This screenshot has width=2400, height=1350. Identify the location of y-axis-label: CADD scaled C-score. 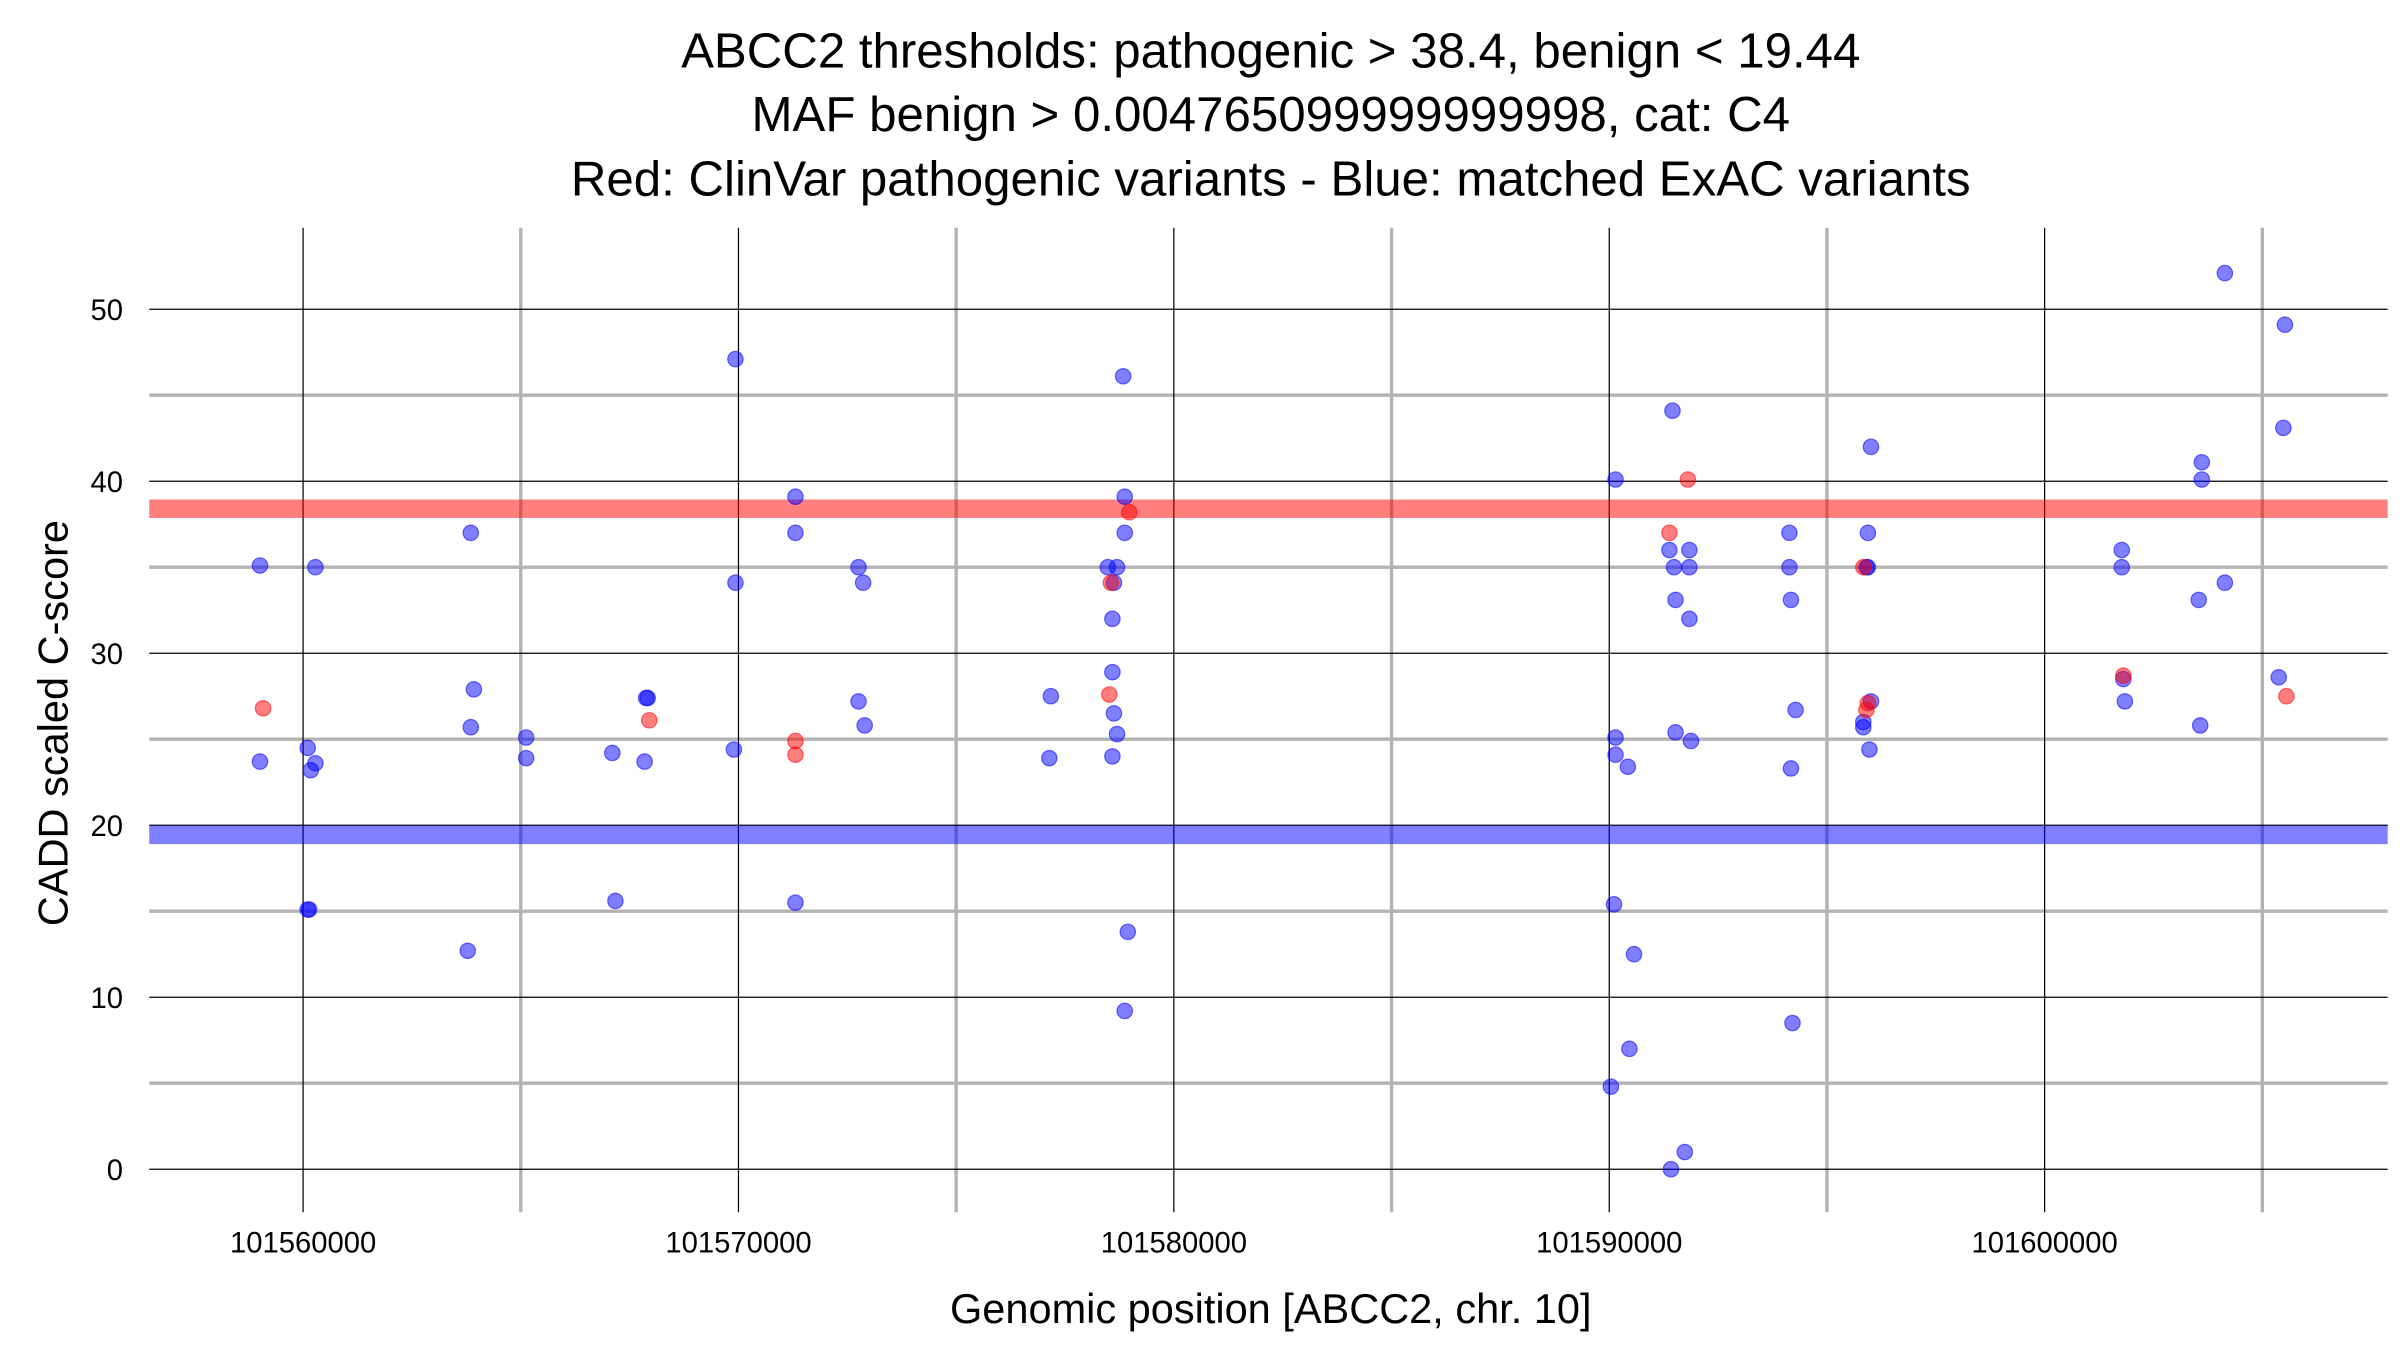
(53, 723).